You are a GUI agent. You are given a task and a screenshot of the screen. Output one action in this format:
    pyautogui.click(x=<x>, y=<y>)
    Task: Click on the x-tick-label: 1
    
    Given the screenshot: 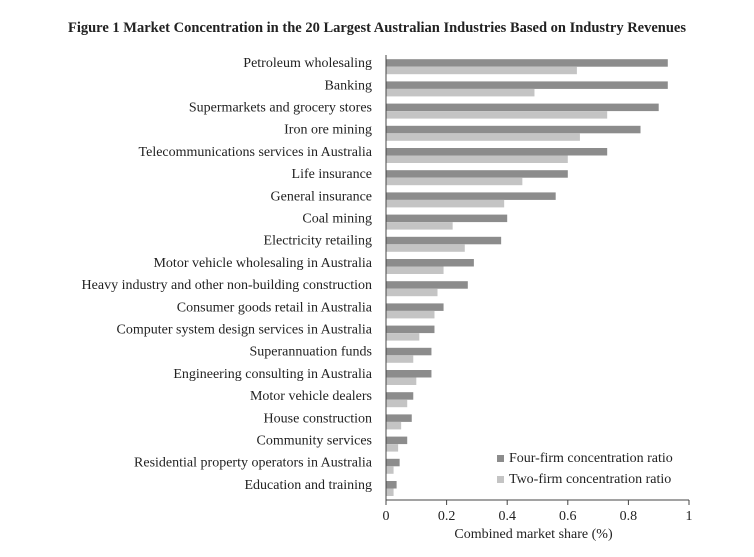 What is the action you would take?
    pyautogui.click(x=689, y=516)
    